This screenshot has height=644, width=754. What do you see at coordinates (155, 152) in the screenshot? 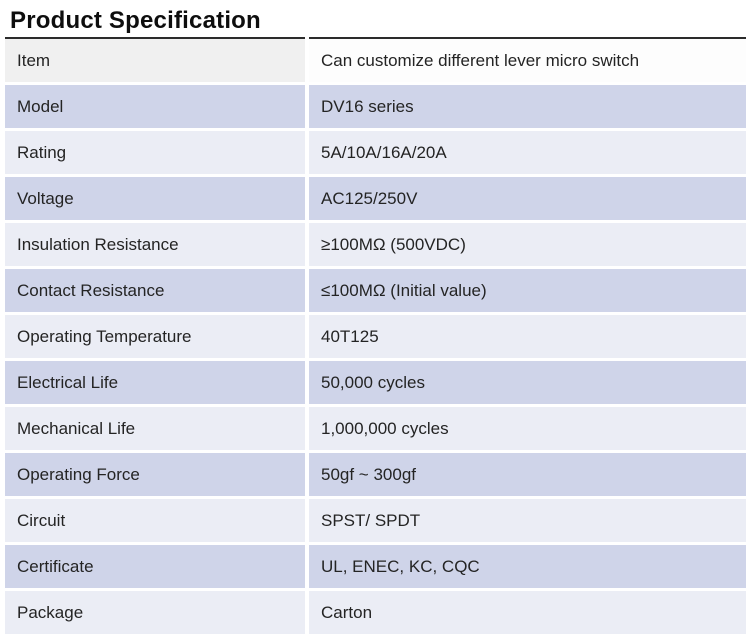
I see `spec-label-cell: Rating` at bounding box center [155, 152].